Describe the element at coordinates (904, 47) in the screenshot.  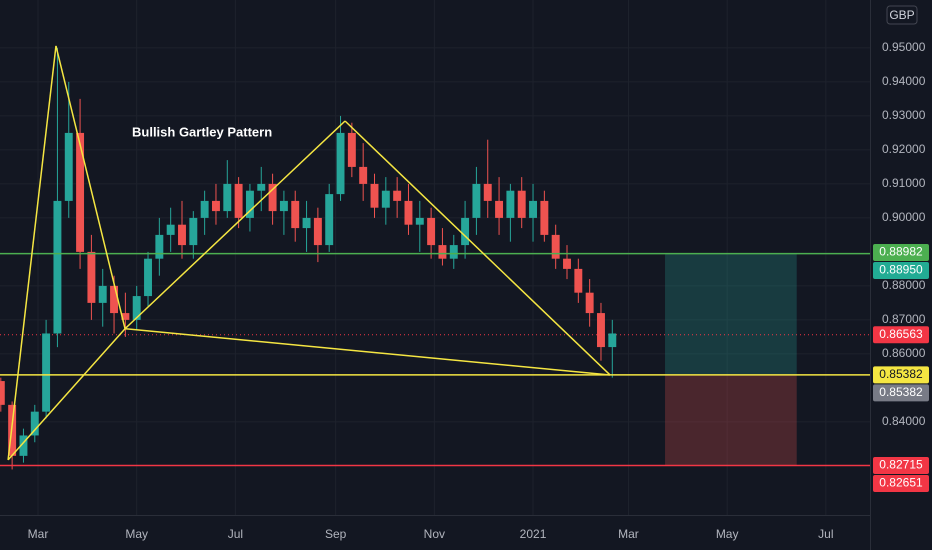
I see `y-tick-label: 0.95000` at that location.